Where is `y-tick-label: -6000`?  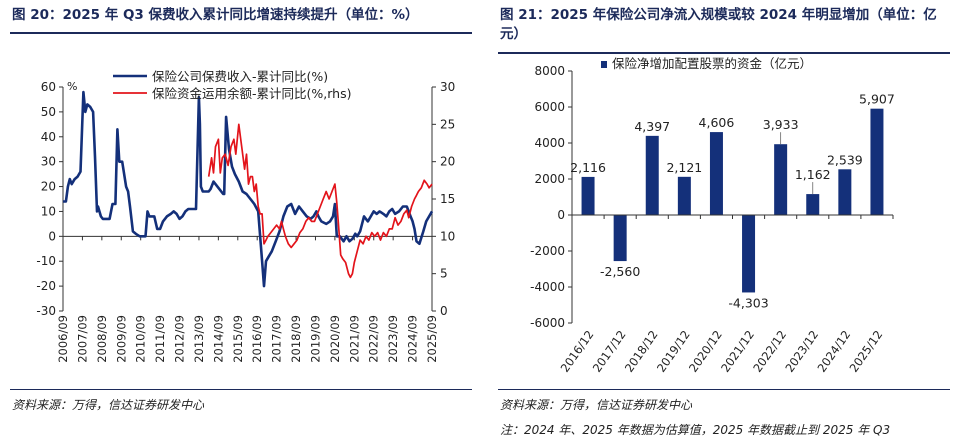 y-tick-label: -6000 is located at coordinates (547, 323).